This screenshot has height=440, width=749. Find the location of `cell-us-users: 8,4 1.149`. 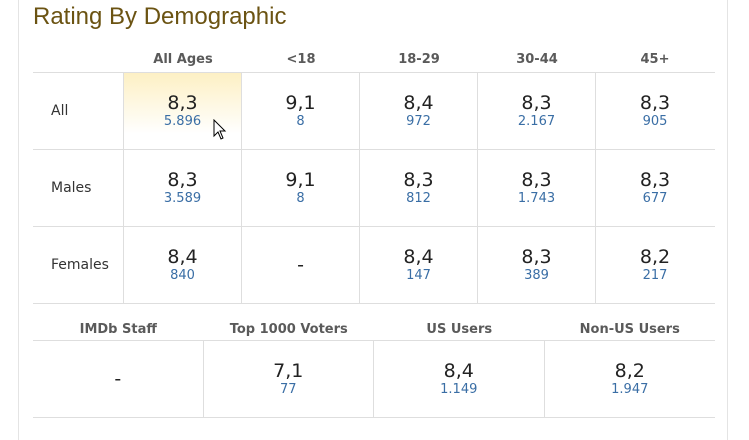

cell-us-users: 8,4 1.149 is located at coordinates (459, 379).